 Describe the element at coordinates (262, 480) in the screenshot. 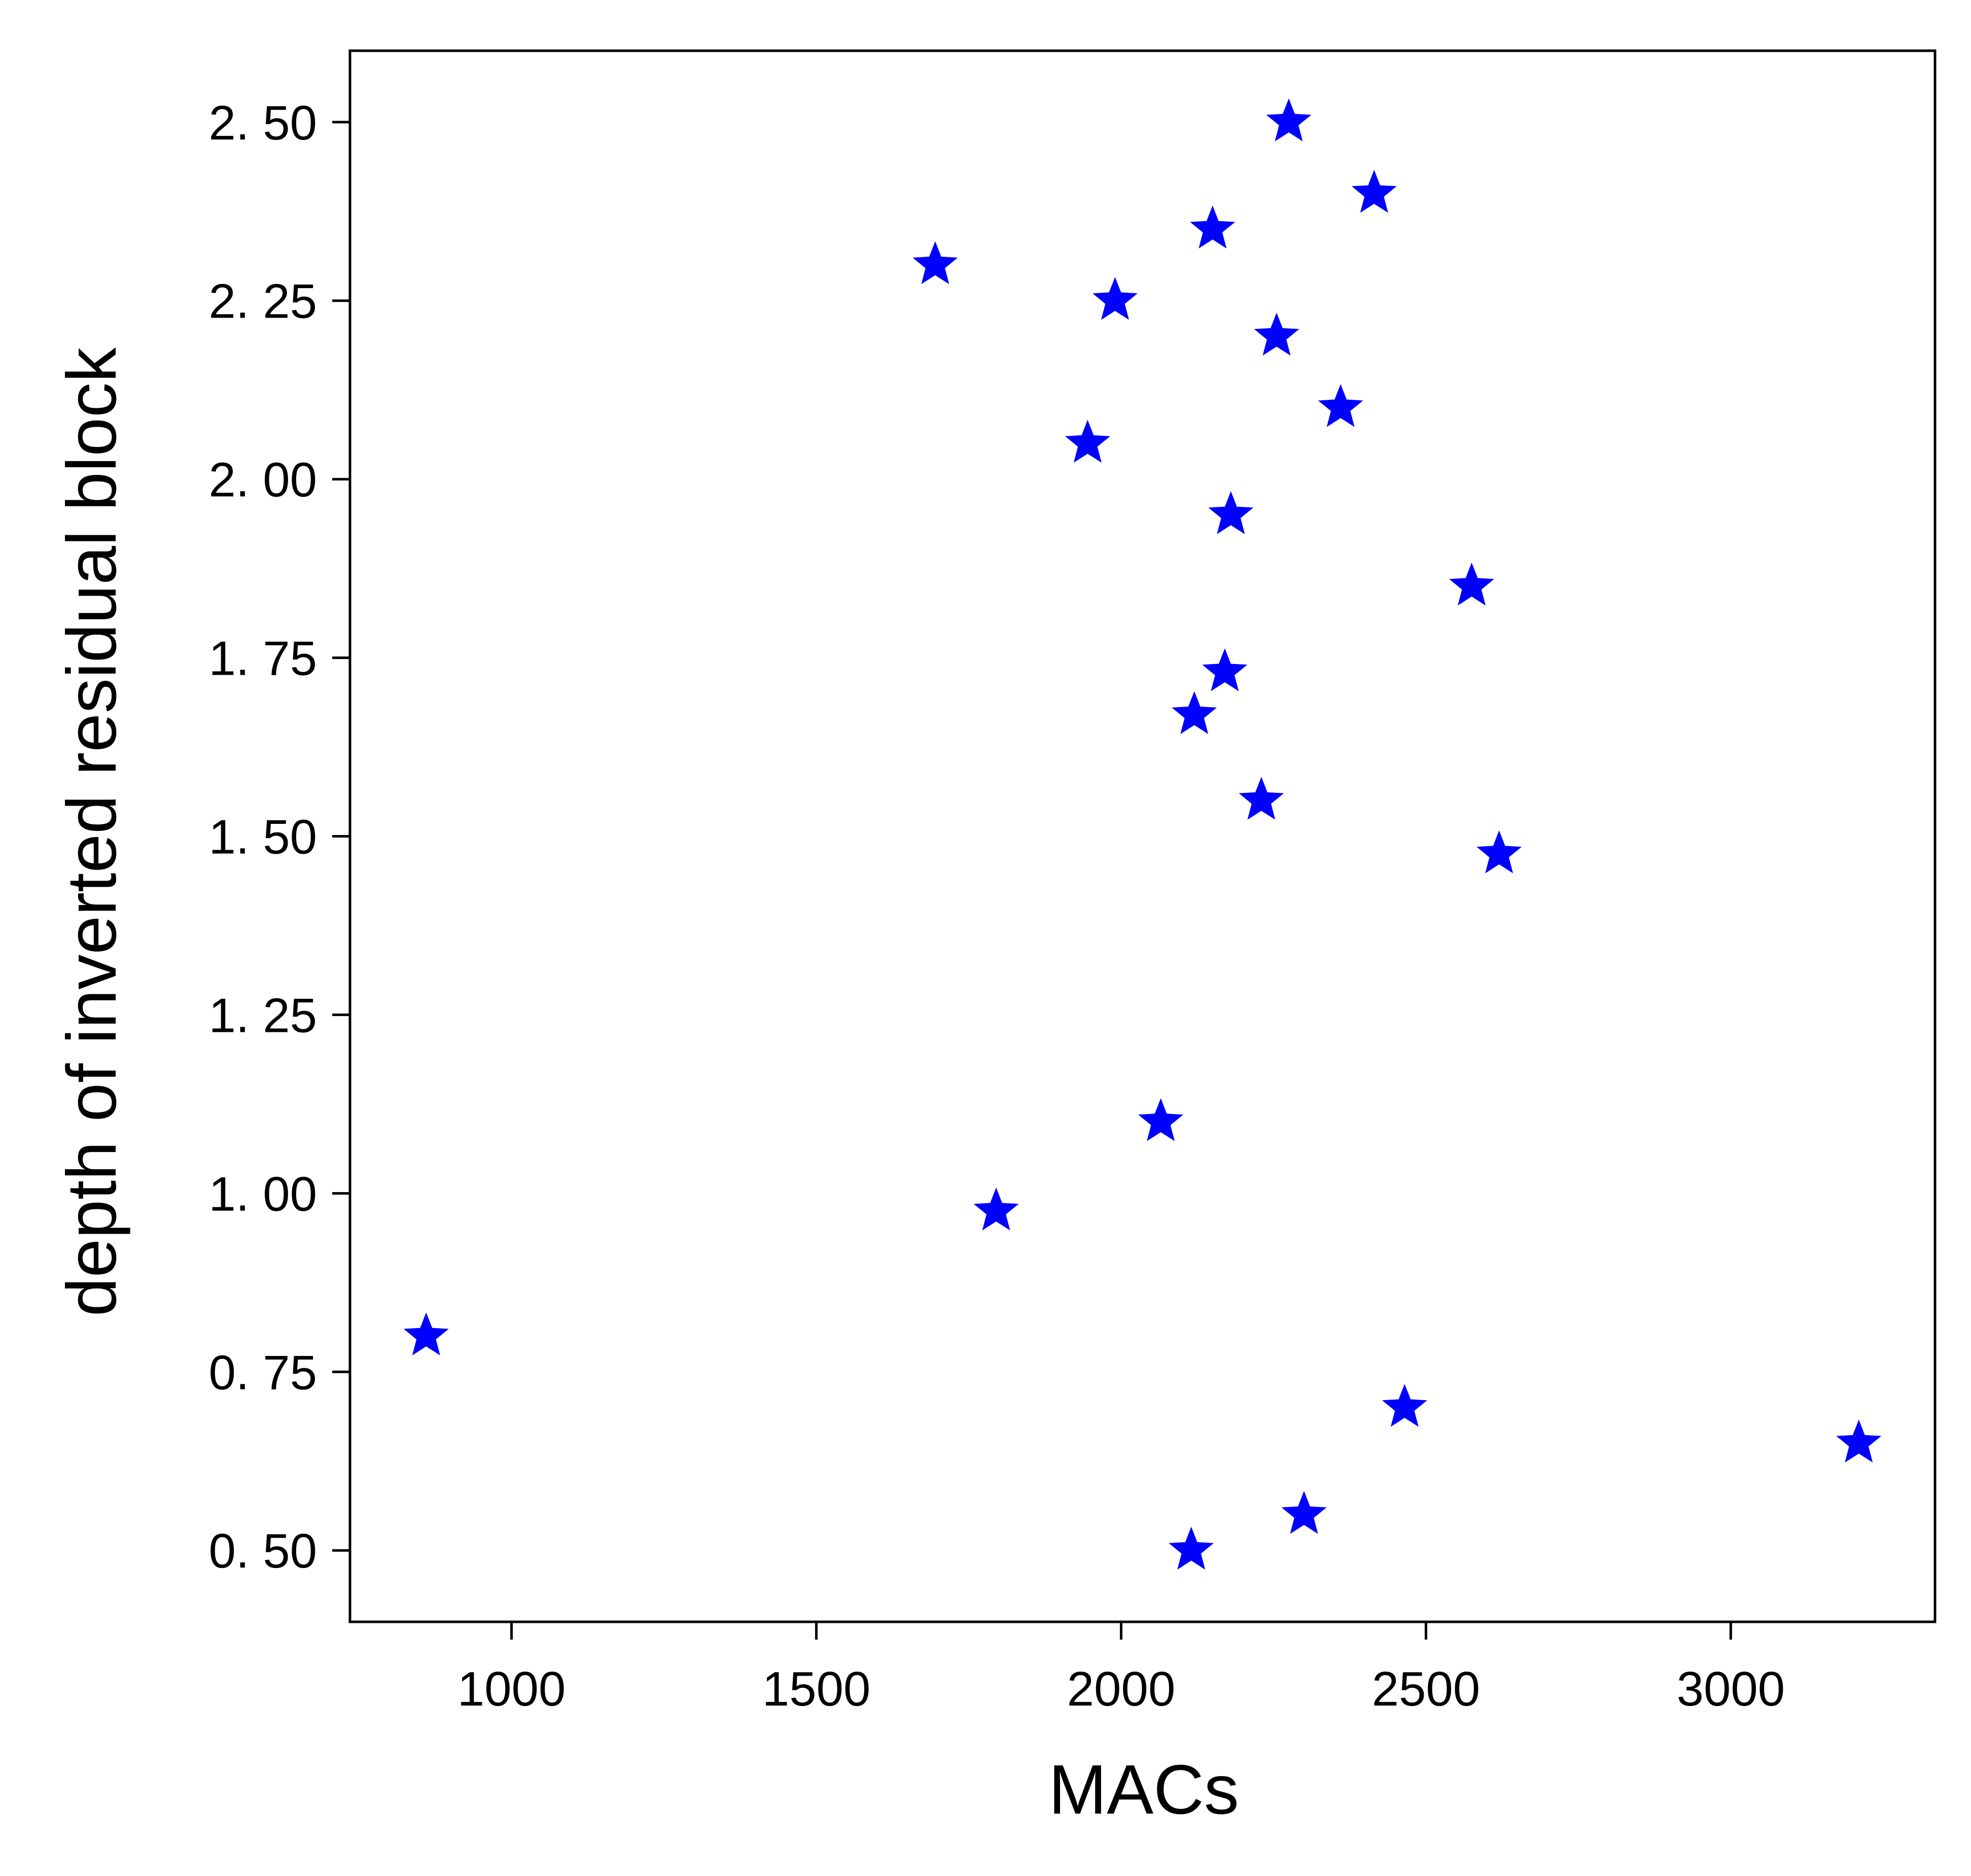

I see `y-tick-label: 2. 00` at that location.